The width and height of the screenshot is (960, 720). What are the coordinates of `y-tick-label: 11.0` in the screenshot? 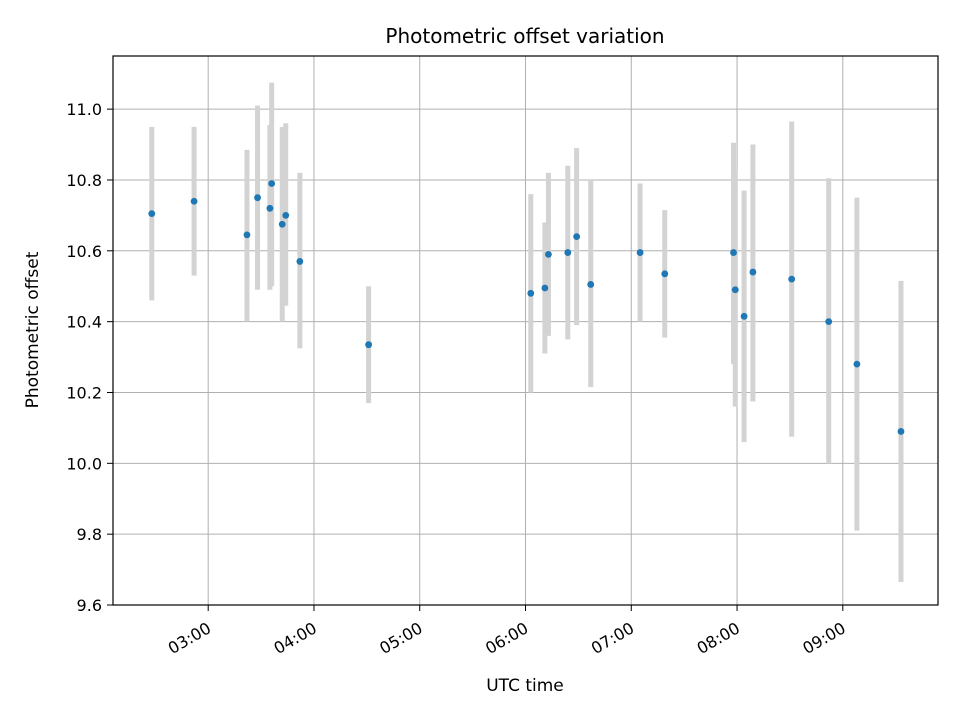 It's located at (84, 109).